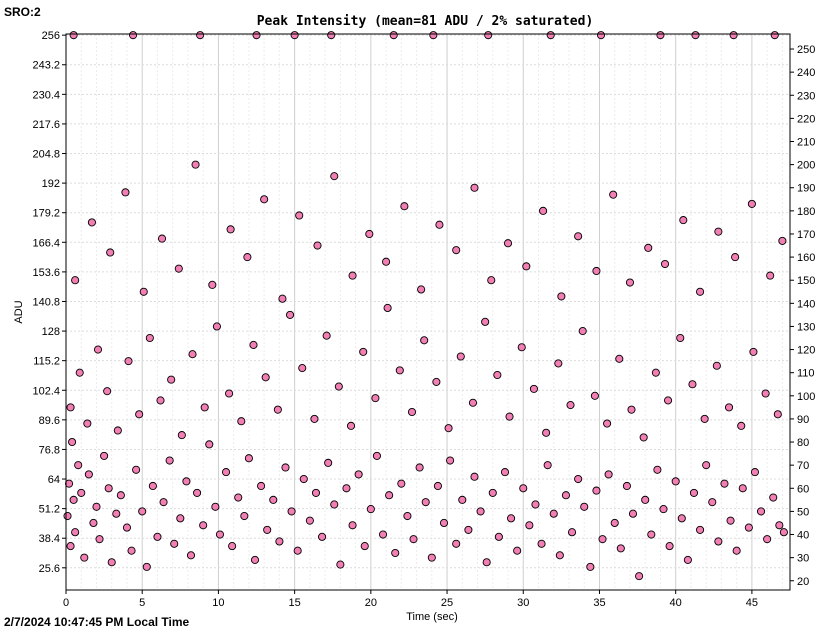 This screenshot has height=635, width=837. I want to click on y-right-tick-label: 30, so click(803, 559).